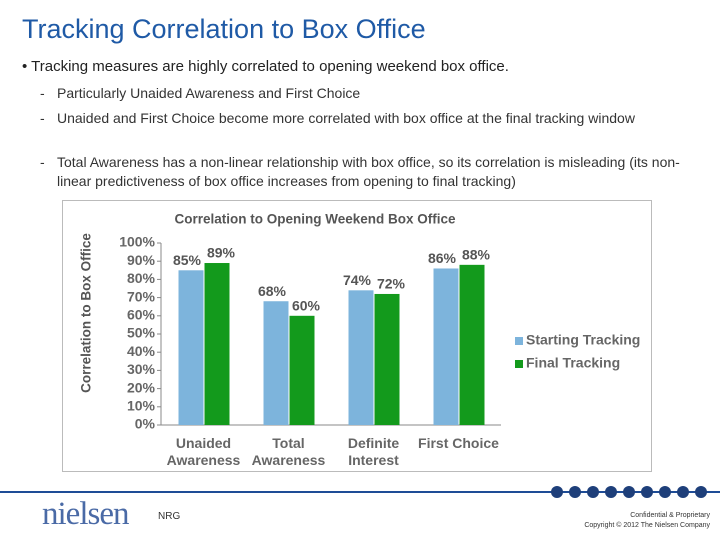 The width and height of the screenshot is (720, 540). I want to click on y-tick-label: 50%, so click(141, 333).